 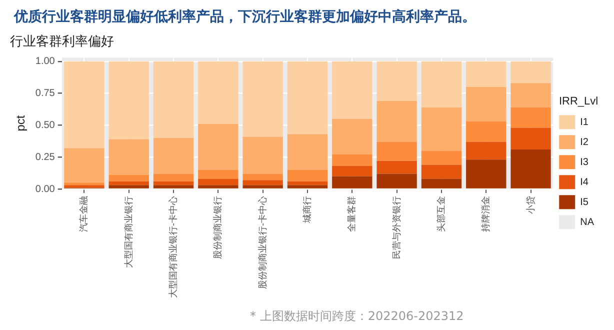 I want to click on x-tick-label: 股份制商业银行-卡中心, so click(x=262, y=243).